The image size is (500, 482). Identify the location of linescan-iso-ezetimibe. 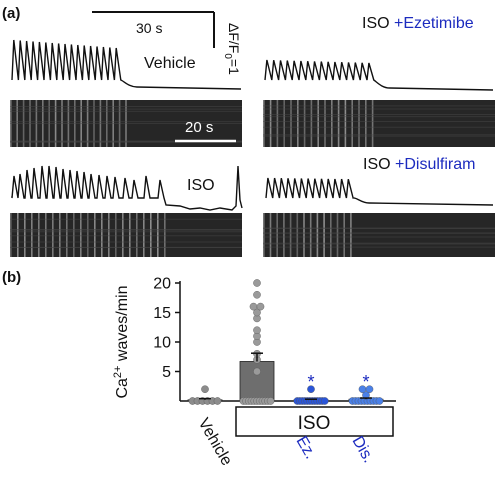
(379, 123).